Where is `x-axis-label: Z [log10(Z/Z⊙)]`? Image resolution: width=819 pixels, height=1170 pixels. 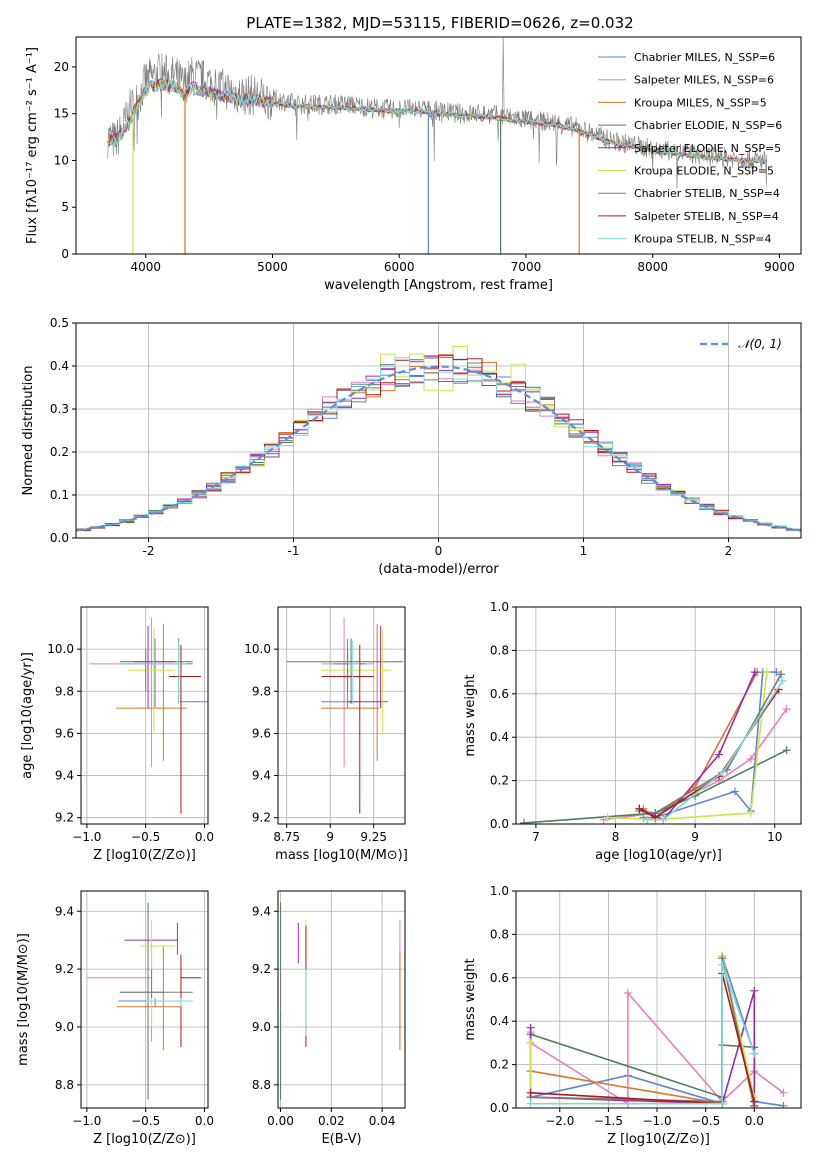
x-axis-label: Z [log10(Z/Z⊙)] is located at coordinates (658, 1139).